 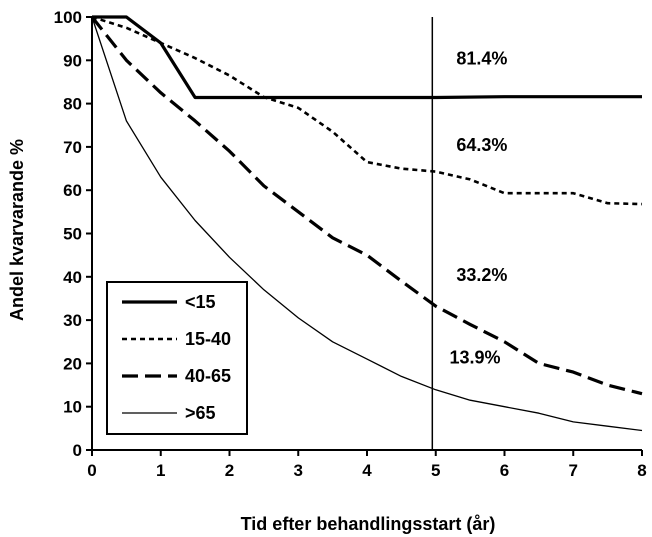 I want to click on x-axis-title: Tid efter behandlingsstart (år), so click(x=368, y=524).